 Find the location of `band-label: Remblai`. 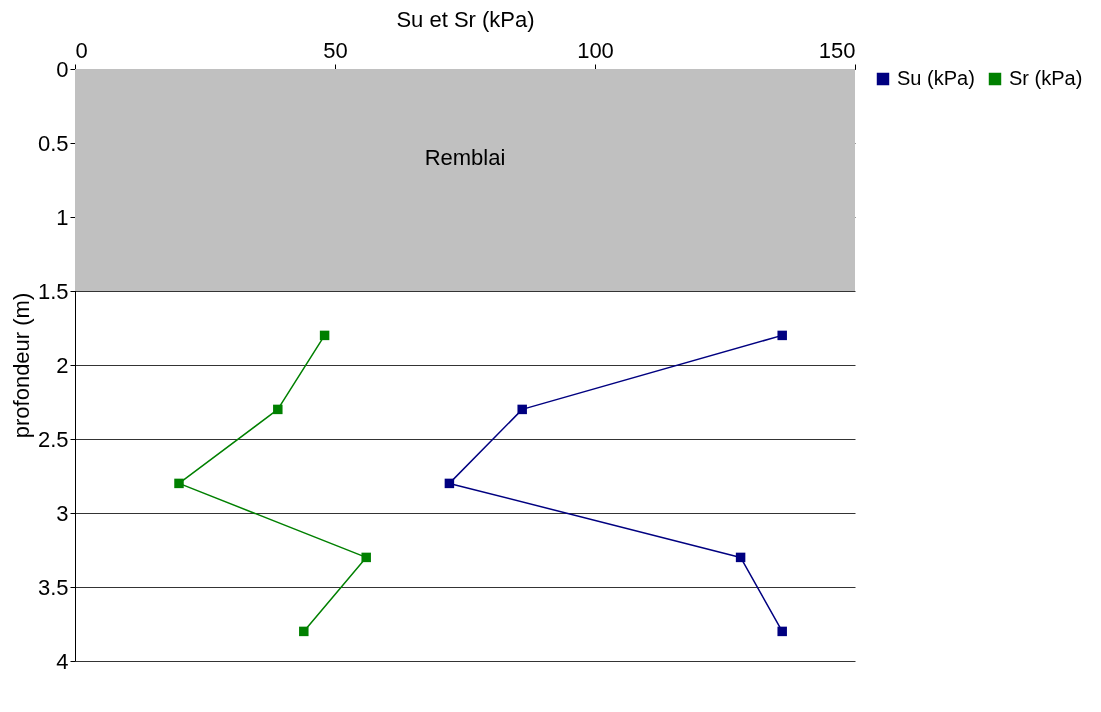

band-label: Remblai is located at coordinates (465, 157).